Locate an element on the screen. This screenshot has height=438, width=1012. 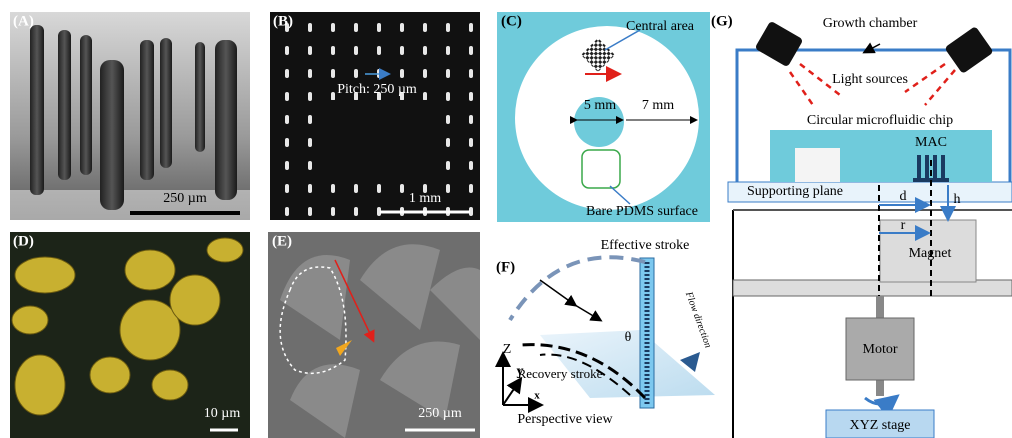
panel-d: 10 µm (D) is located at coordinates (130, 335).